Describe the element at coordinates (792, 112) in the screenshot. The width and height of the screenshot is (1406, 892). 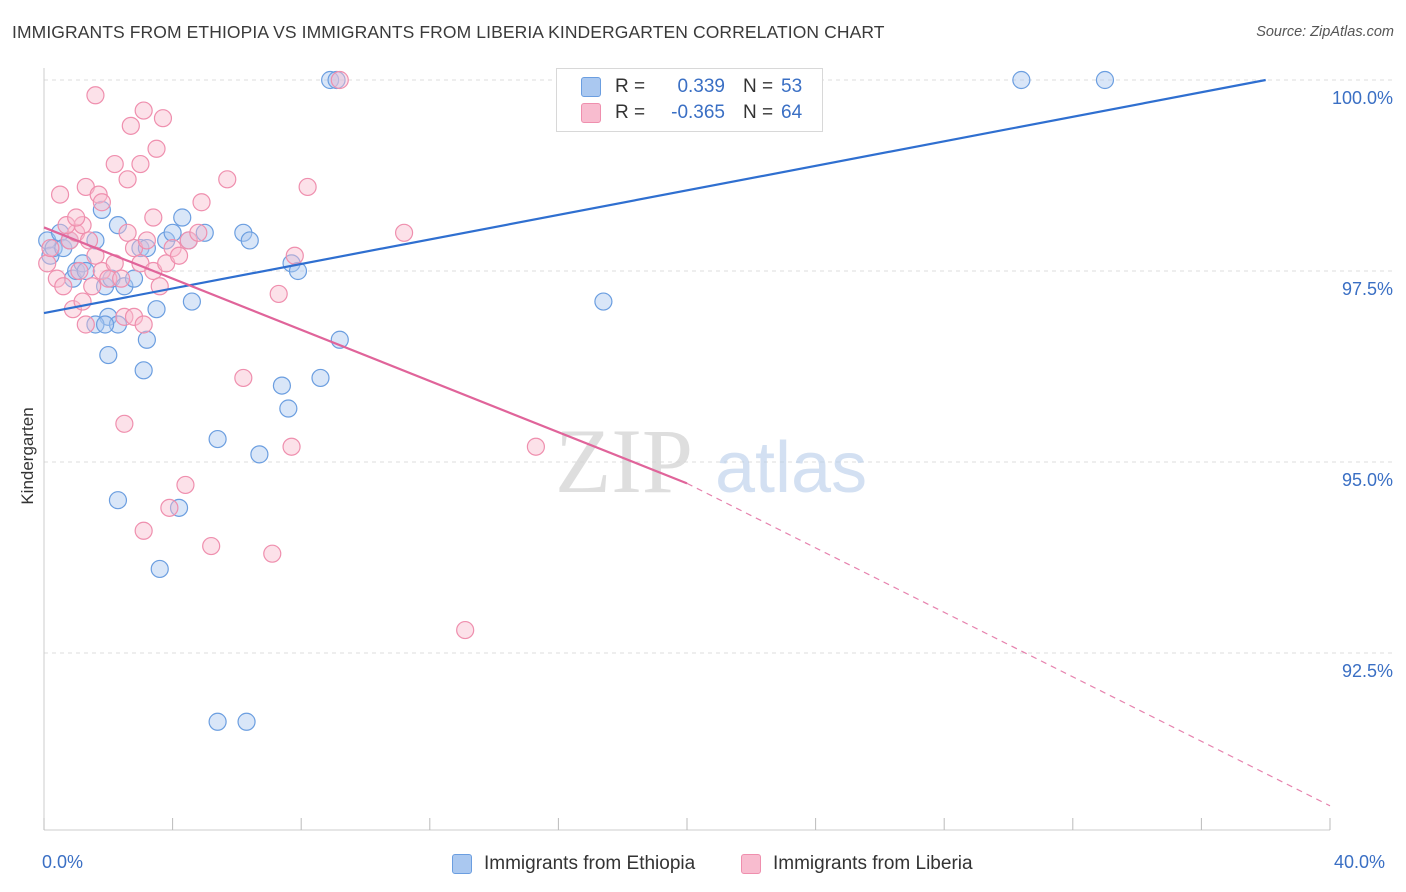
I see `legend-n-value: 64` at that location.